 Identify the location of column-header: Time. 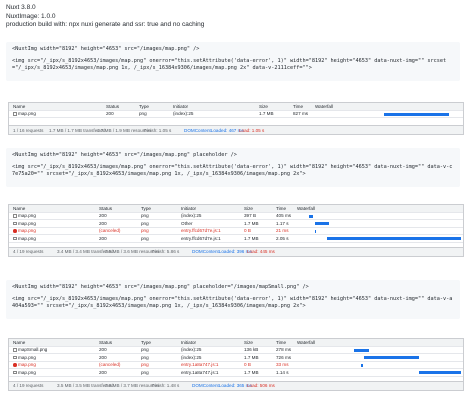
(298, 106).